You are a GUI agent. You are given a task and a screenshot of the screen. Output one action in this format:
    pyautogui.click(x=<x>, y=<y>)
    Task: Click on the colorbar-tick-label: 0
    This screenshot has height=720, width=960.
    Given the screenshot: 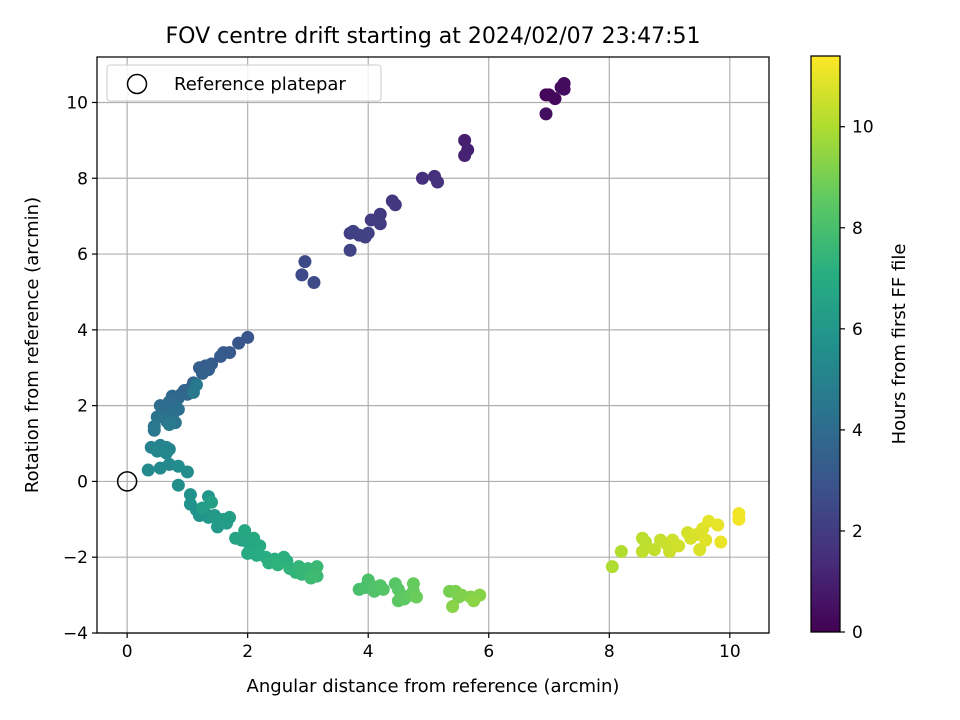 What is the action you would take?
    pyautogui.click(x=857, y=633)
    